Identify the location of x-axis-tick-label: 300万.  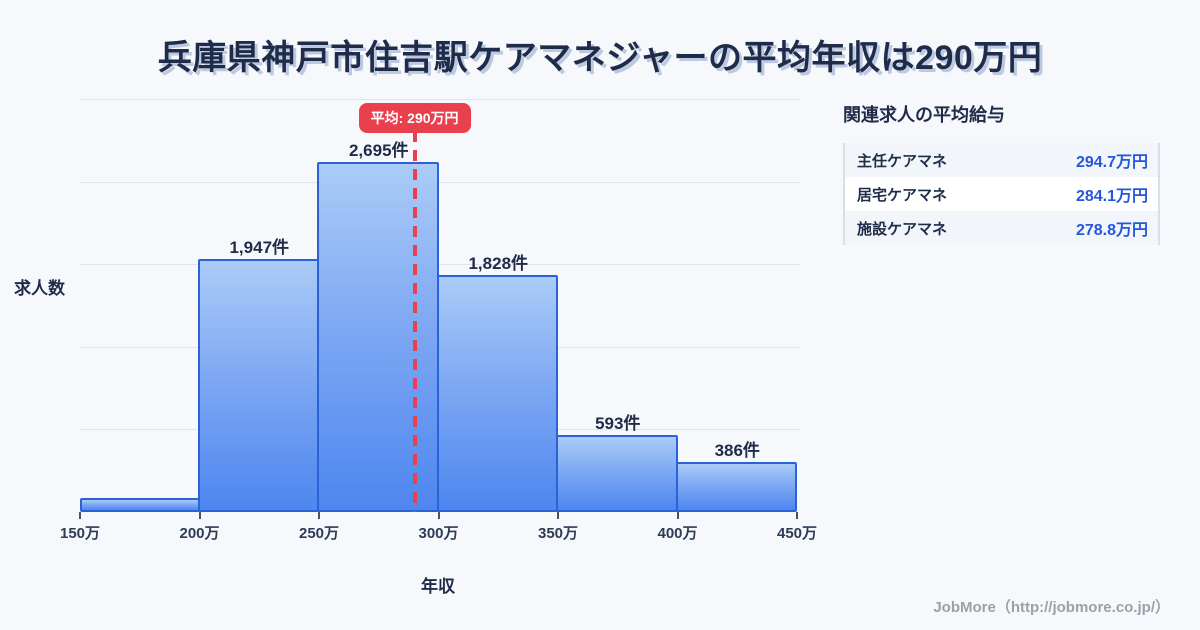
(438, 533).